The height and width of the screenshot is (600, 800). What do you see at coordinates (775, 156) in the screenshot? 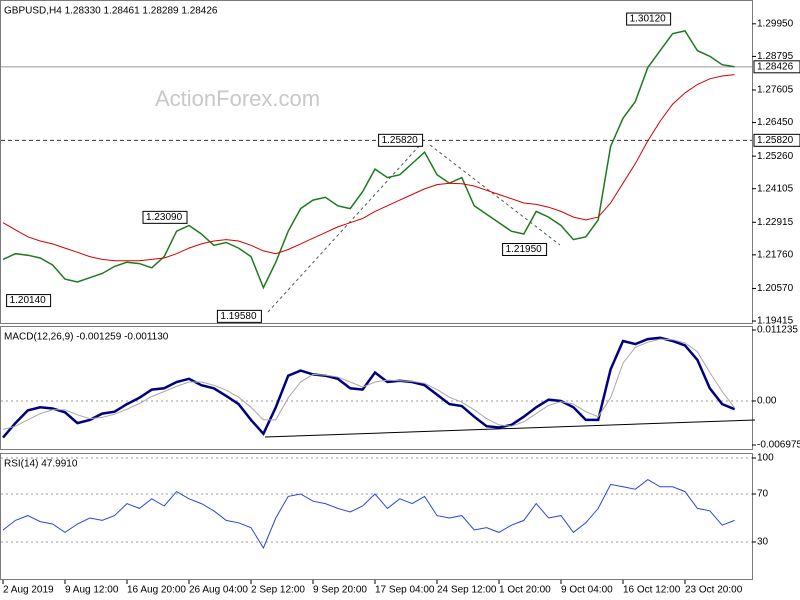
I see `y-tick-label: 1.25260` at bounding box center [775, 156].